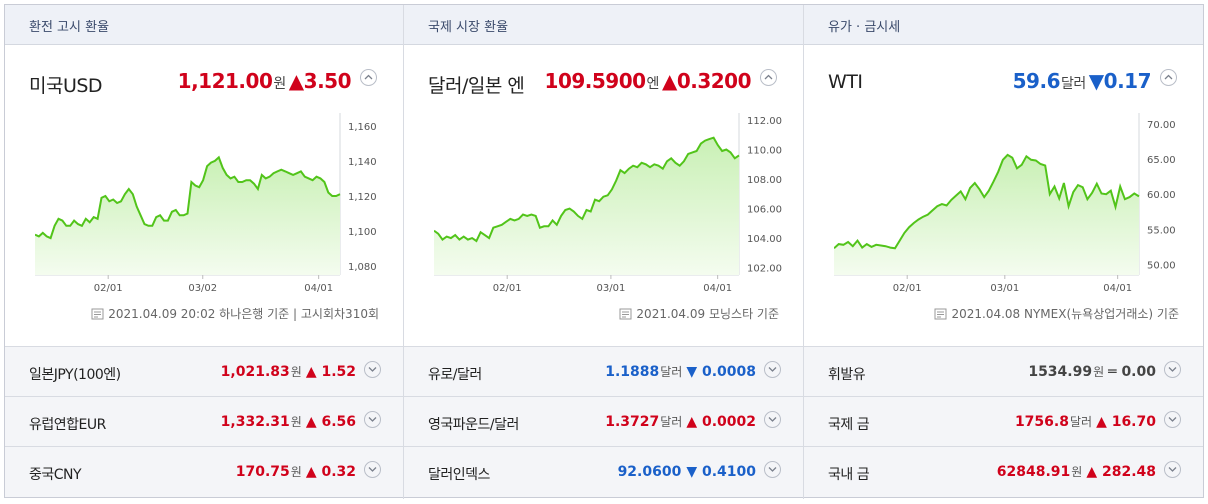  Describe the element at coordinates (459, 475) in the screenshot. I see `quote-row-name: 달러인덱스` at that location.